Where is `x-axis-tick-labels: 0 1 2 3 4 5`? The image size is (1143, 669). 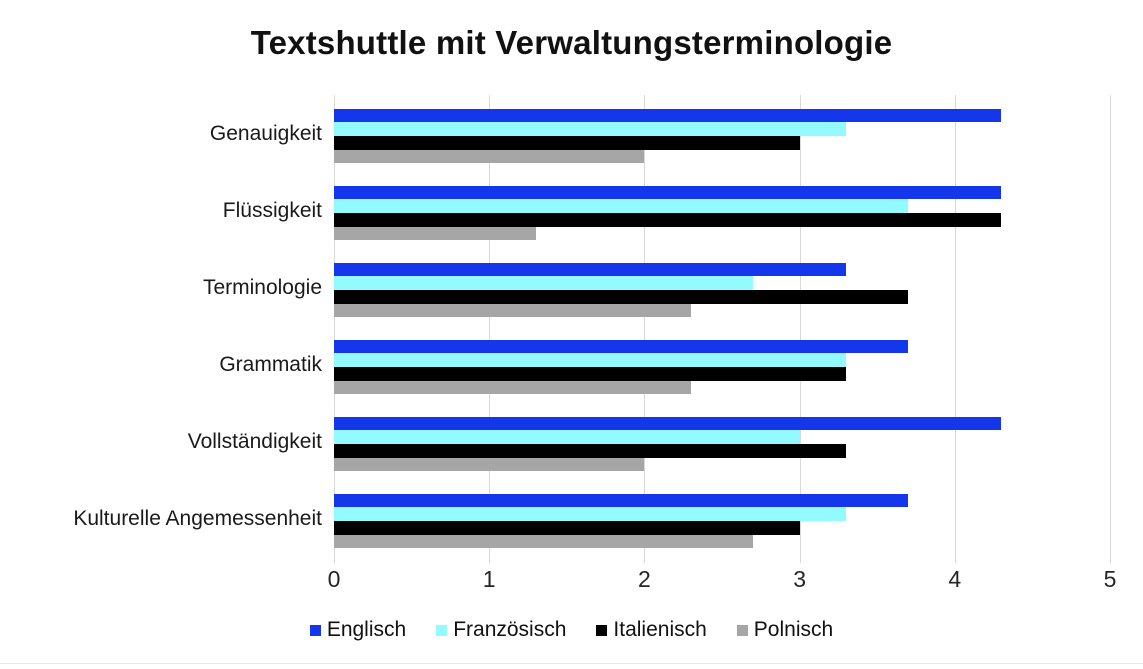
x-axis-tick-labels: 0 1 2 3 4 5 is located at coordinates (722, 582).